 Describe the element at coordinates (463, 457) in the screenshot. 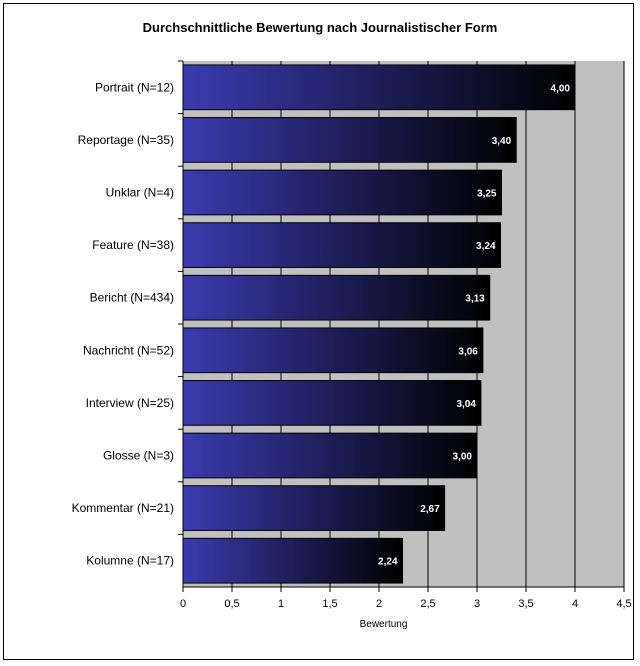

I see `data-label: 3,00` at that location.